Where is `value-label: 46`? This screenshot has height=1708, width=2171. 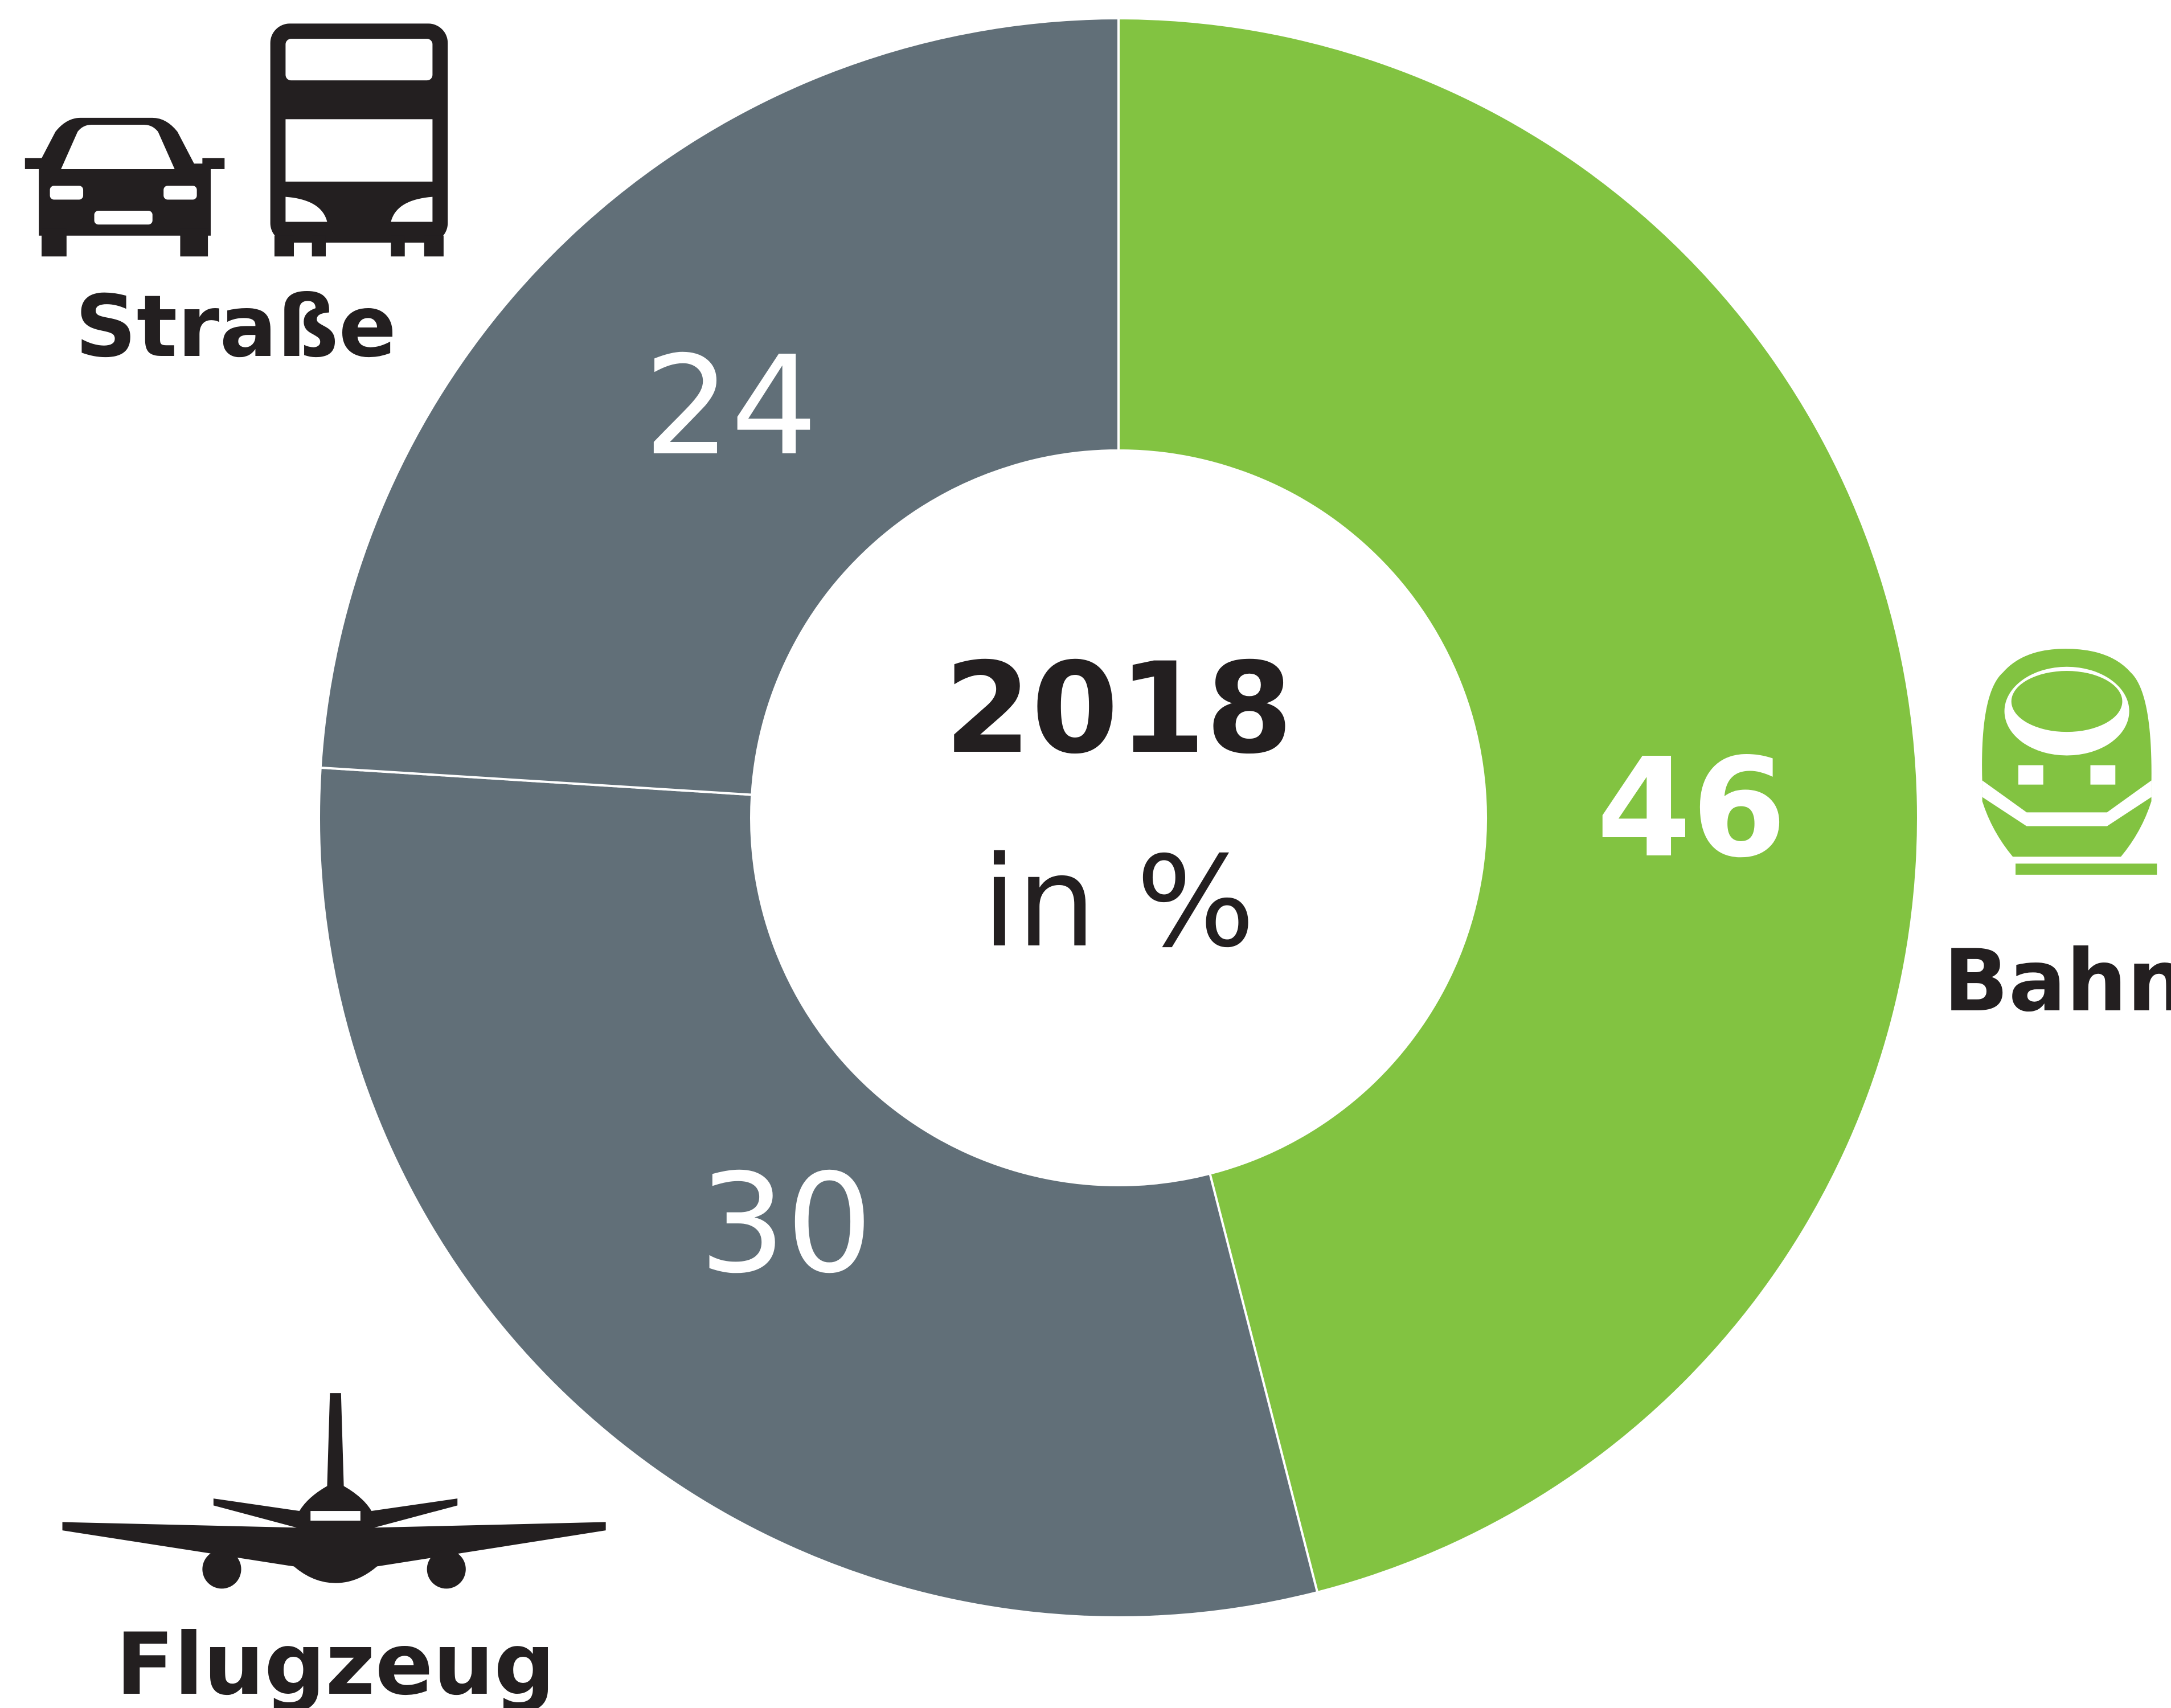
value-label: 46 is located at coordinates (1691, 808).